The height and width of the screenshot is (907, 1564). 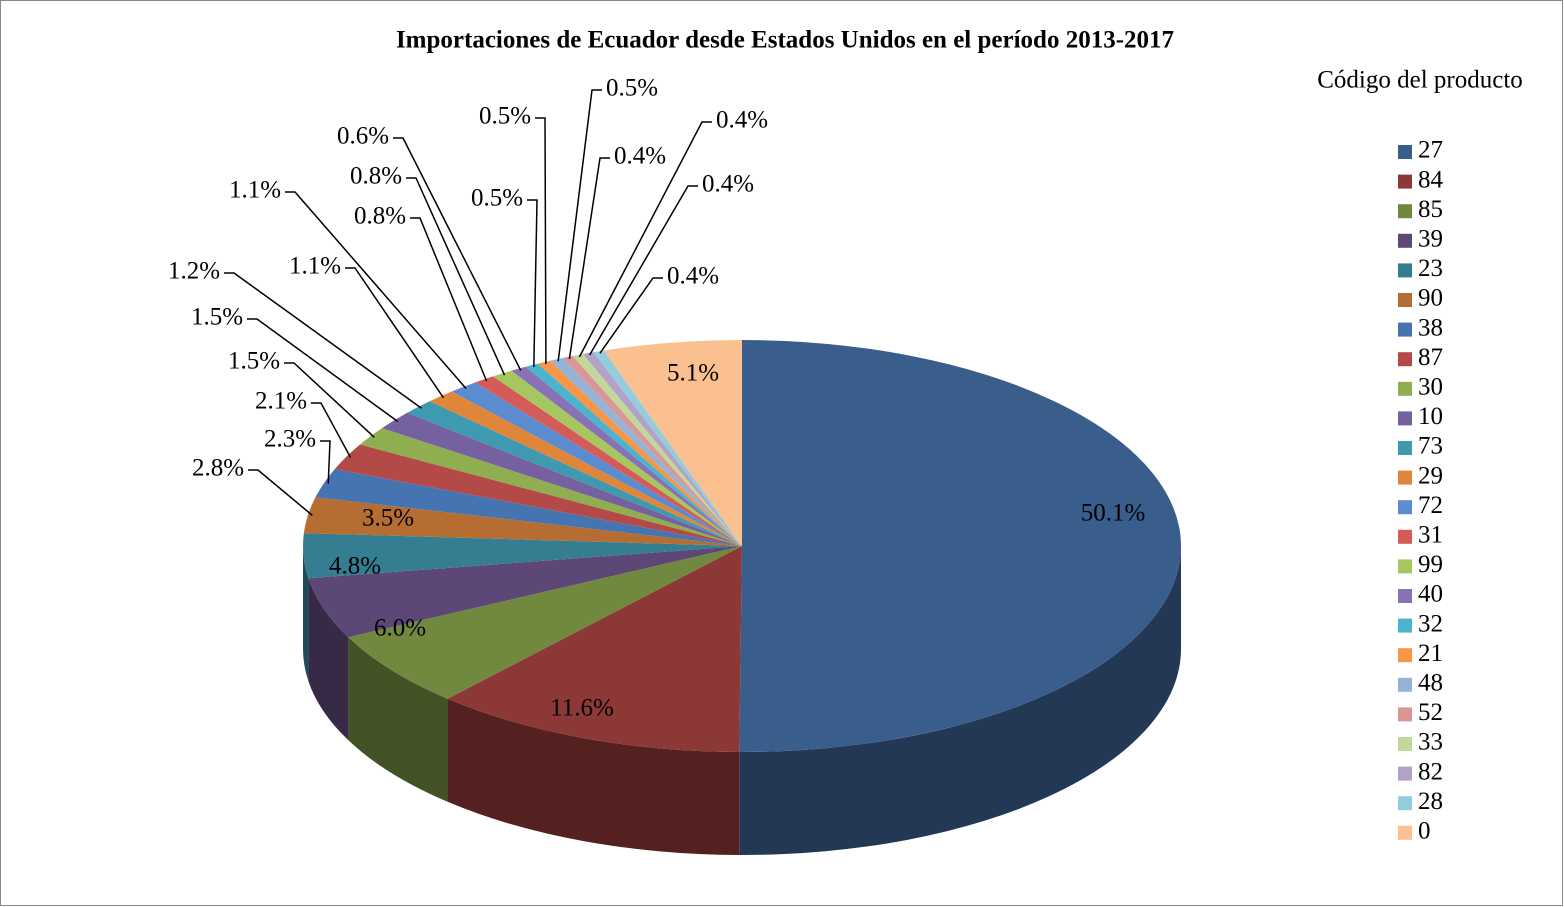 What do you see at coordinates (290, 439) in the screenshot?
I see `data-label: 2.3%` at bounding box center [290, 439].